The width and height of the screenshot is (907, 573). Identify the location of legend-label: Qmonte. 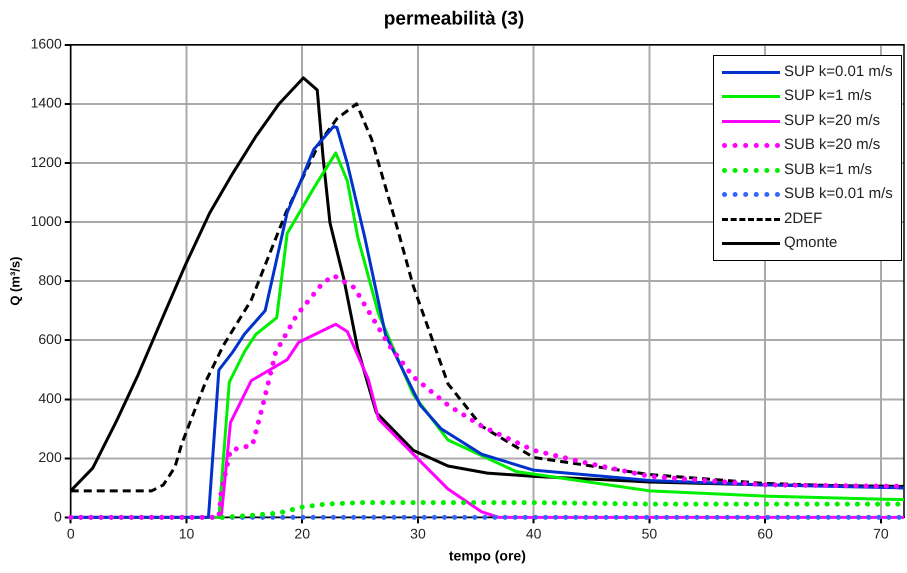
(811, 243).